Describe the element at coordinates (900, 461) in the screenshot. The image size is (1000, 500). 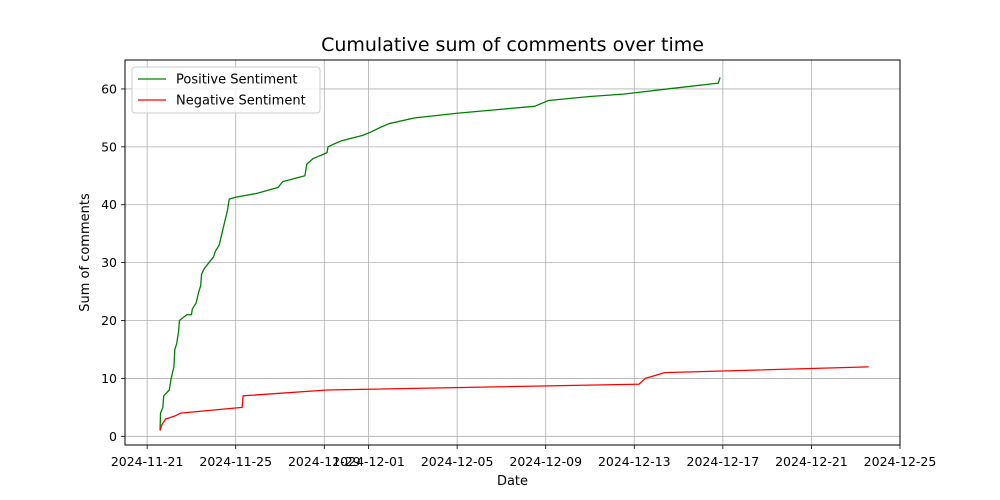
I see `x-tick-label: 2024-12-25` at that location.